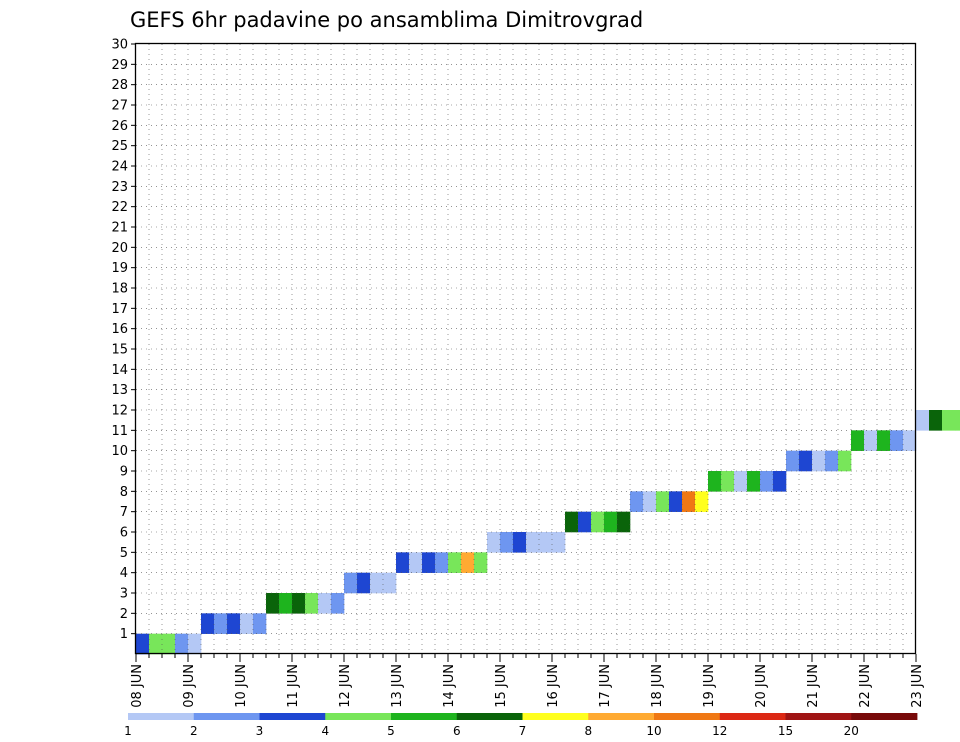  What do you see at coordinates (119, 370) in the screenshot?
I see `y-tick-label: 14` at bounding box center [119, 370].